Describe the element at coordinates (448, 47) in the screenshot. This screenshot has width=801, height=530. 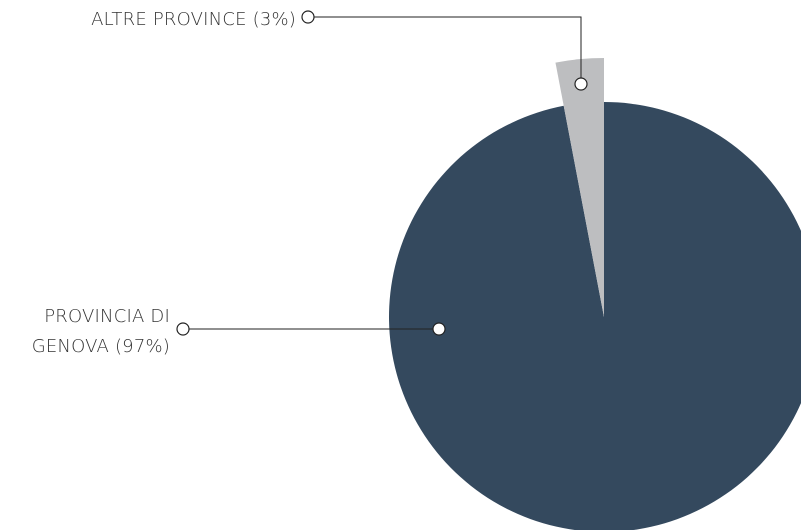
I see `leader-line` at that location.